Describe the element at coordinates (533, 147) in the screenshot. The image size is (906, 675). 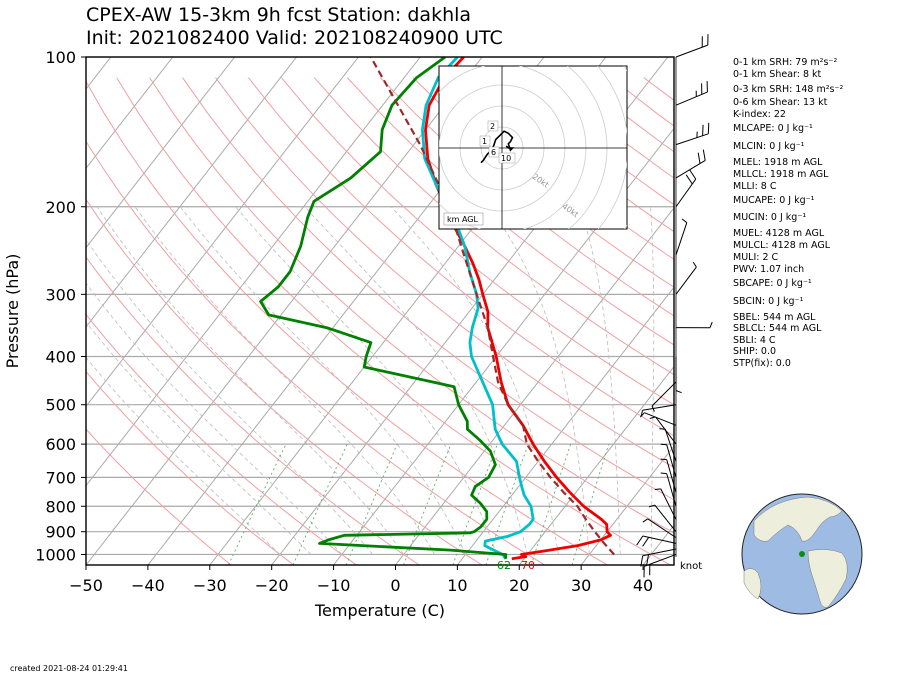
I see `hodograph-frame` at that location.